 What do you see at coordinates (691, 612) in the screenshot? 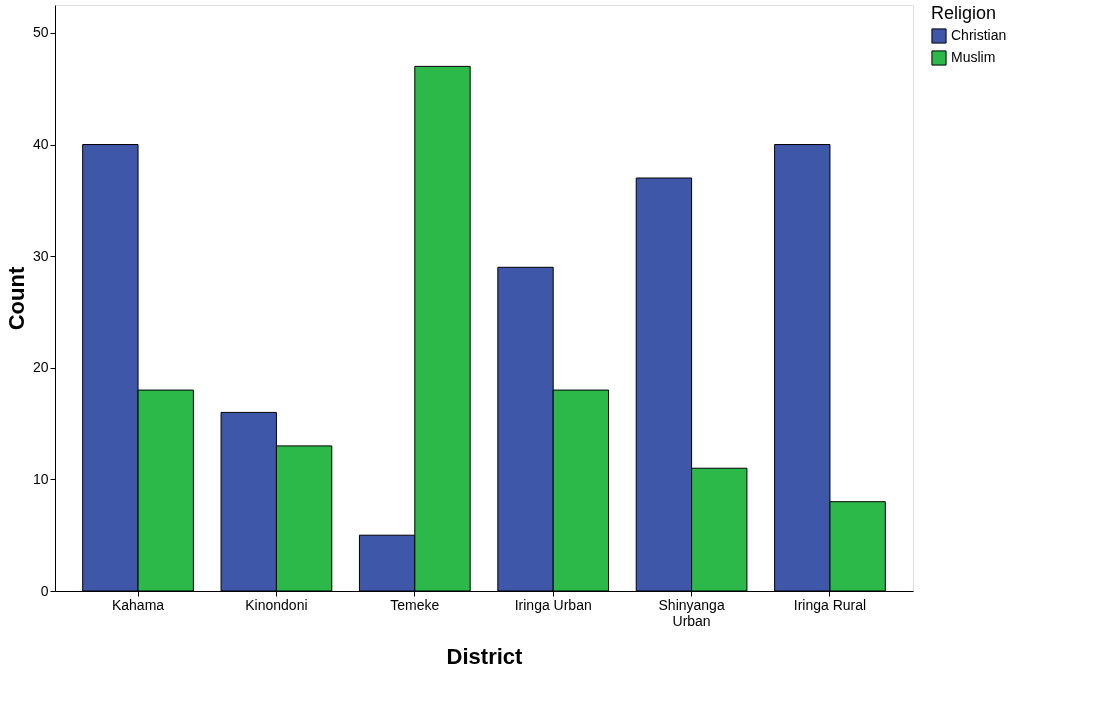
I see `x-tick-label: Shinyanga Urban` at bounding box center [691, 612].